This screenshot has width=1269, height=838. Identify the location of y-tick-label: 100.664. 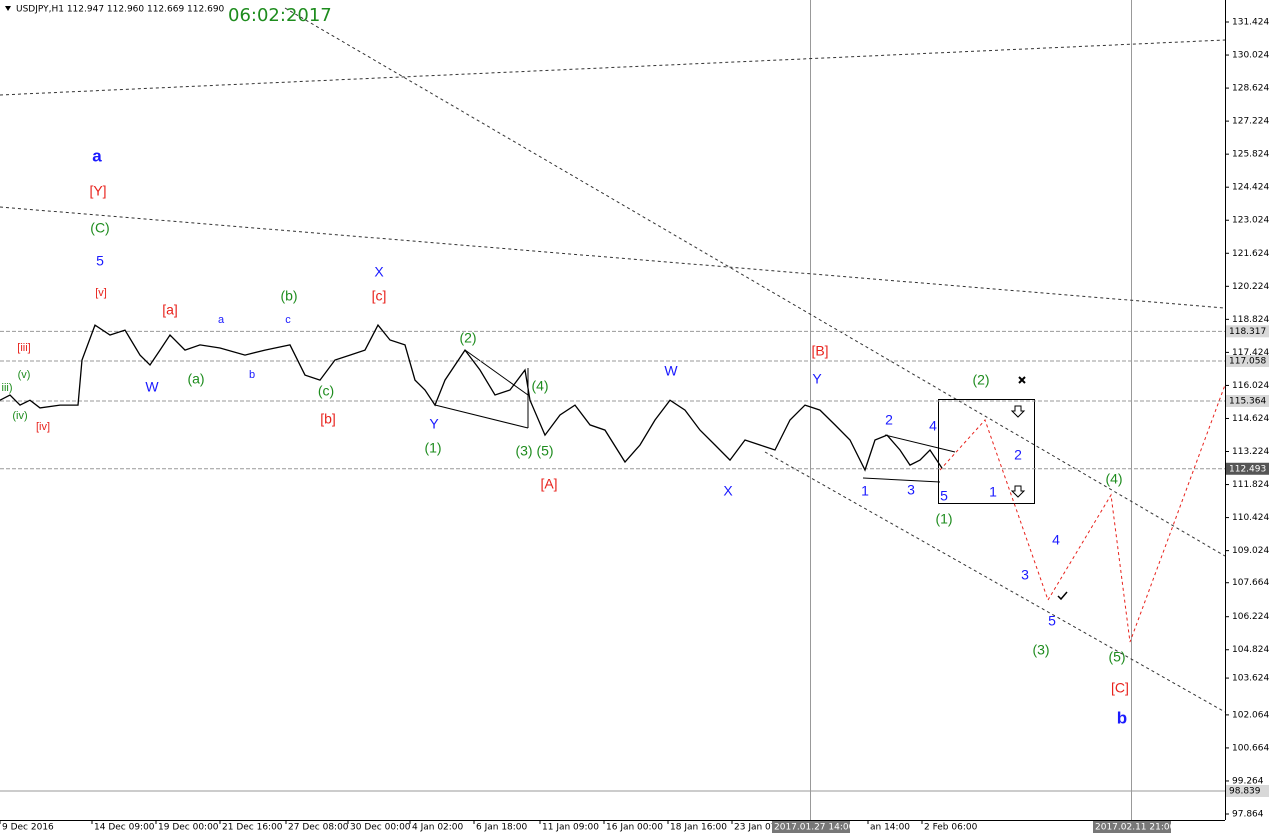
(1250, 748).